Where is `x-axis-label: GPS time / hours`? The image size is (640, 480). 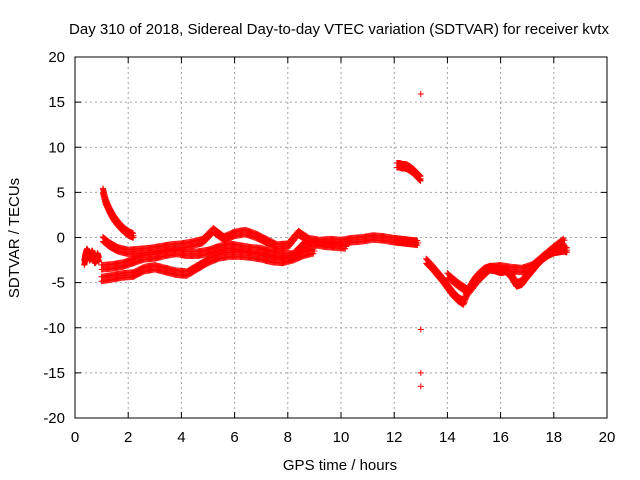 x-axis-label: GPS time / hours is located at coordinates (340, 465).